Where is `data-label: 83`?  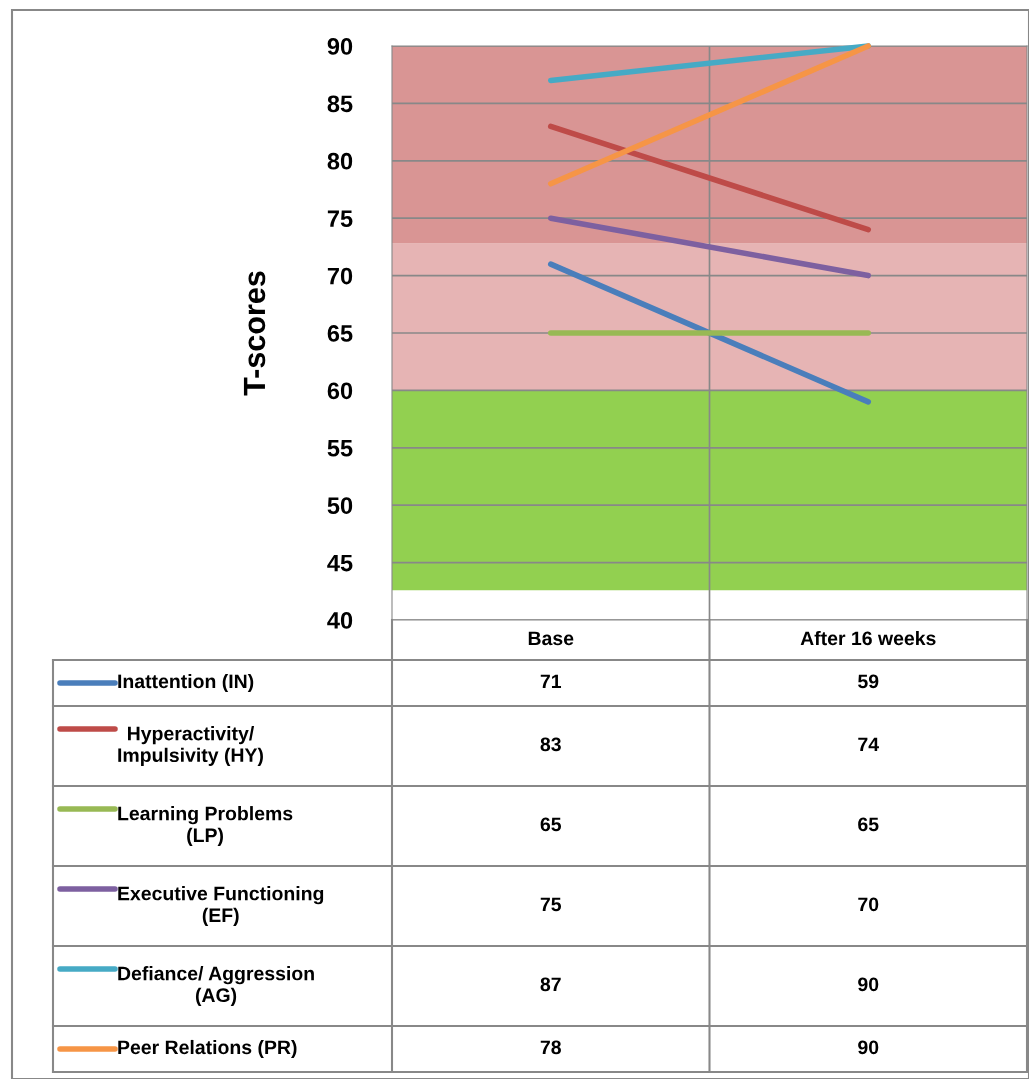 data-label: 83 is located at coordinates (550, 744).